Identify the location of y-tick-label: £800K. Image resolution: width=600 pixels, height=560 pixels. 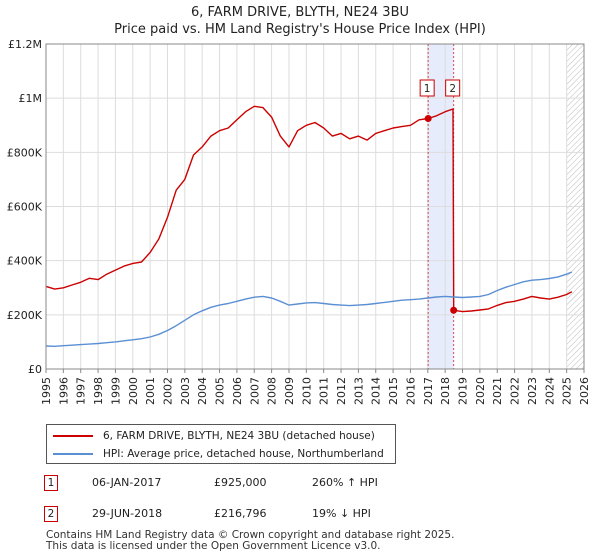
(25, 152).